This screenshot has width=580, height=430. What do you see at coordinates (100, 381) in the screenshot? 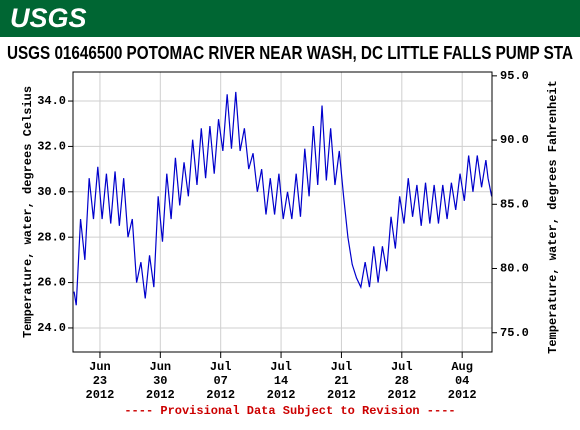
I see `x-tick-label: 23` at bounding box center [100, 381].